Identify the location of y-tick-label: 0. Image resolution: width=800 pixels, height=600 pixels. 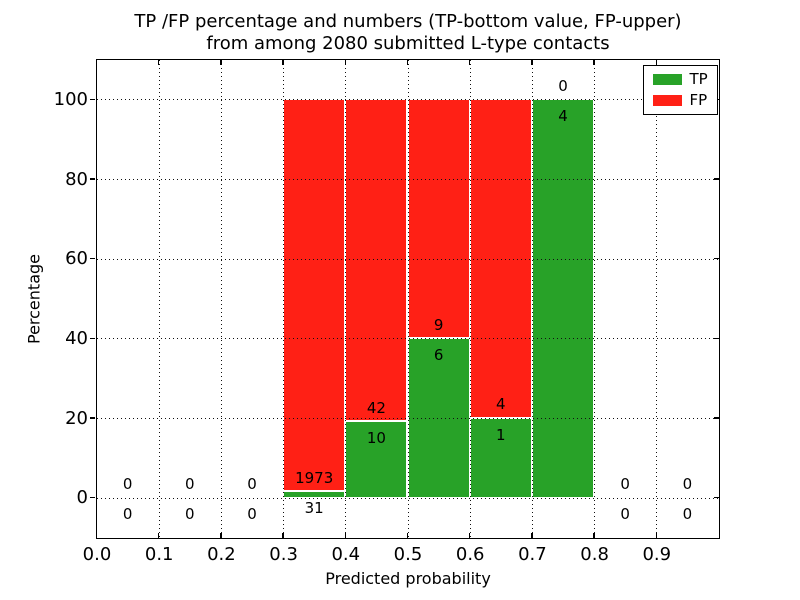
(82, 498).